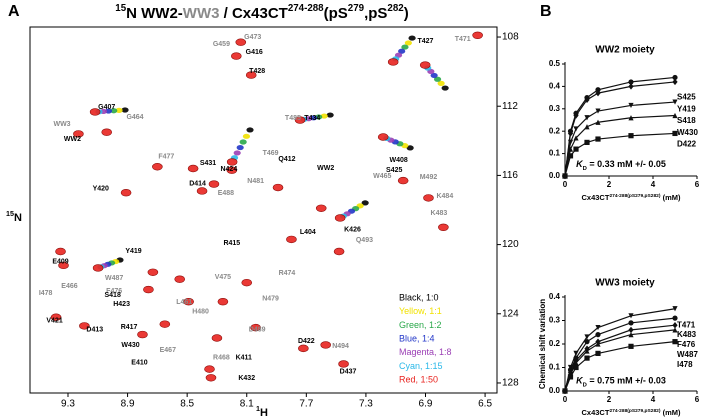 The image size is (713, 419). Describe the element at coordinates (340, 346) in the screenshot. I see `peak-label: N494` at that location.